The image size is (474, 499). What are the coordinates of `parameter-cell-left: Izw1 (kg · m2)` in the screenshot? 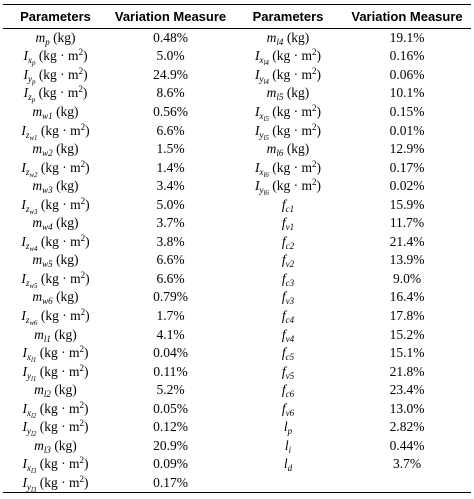 It's located at (55, 131).